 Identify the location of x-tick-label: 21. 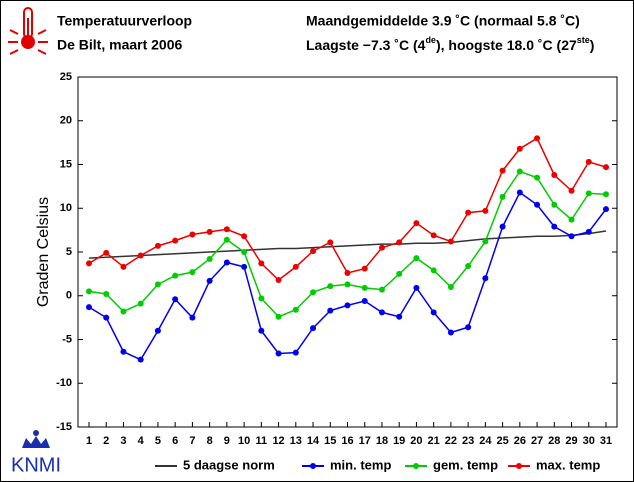
(434, 441).